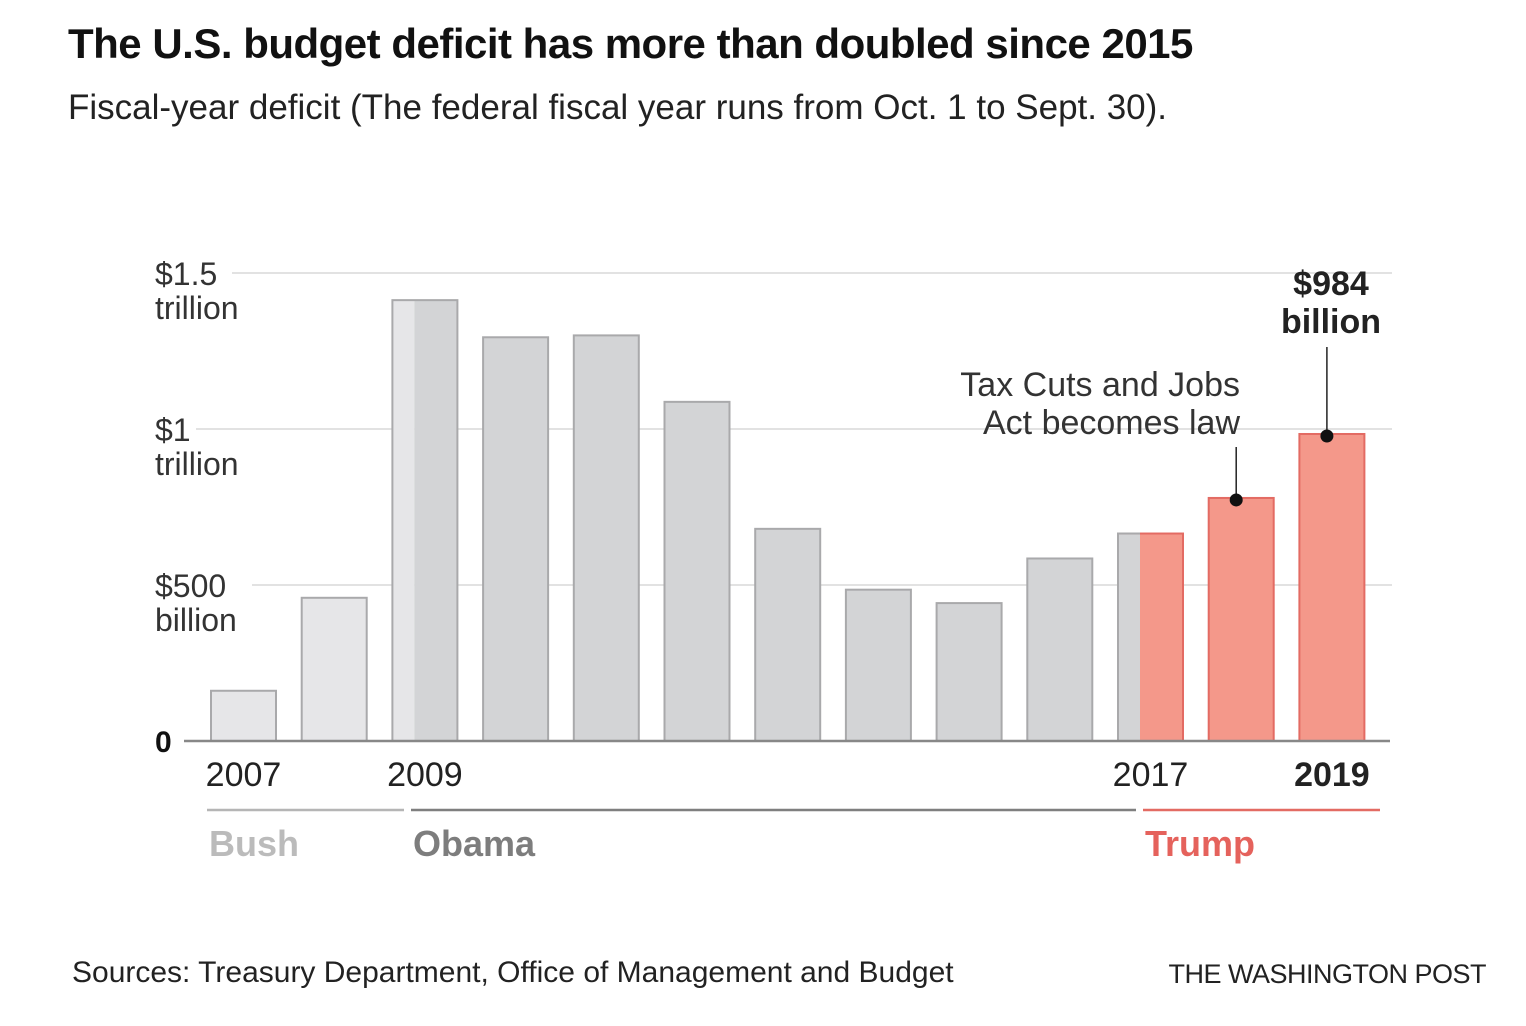 The width and height of the screenshot is (1526, 1026). What do you see at coordinates (254, 843) in the screenshot?
I see `era-label-bush: Bush` at bounding box center [254, 843].